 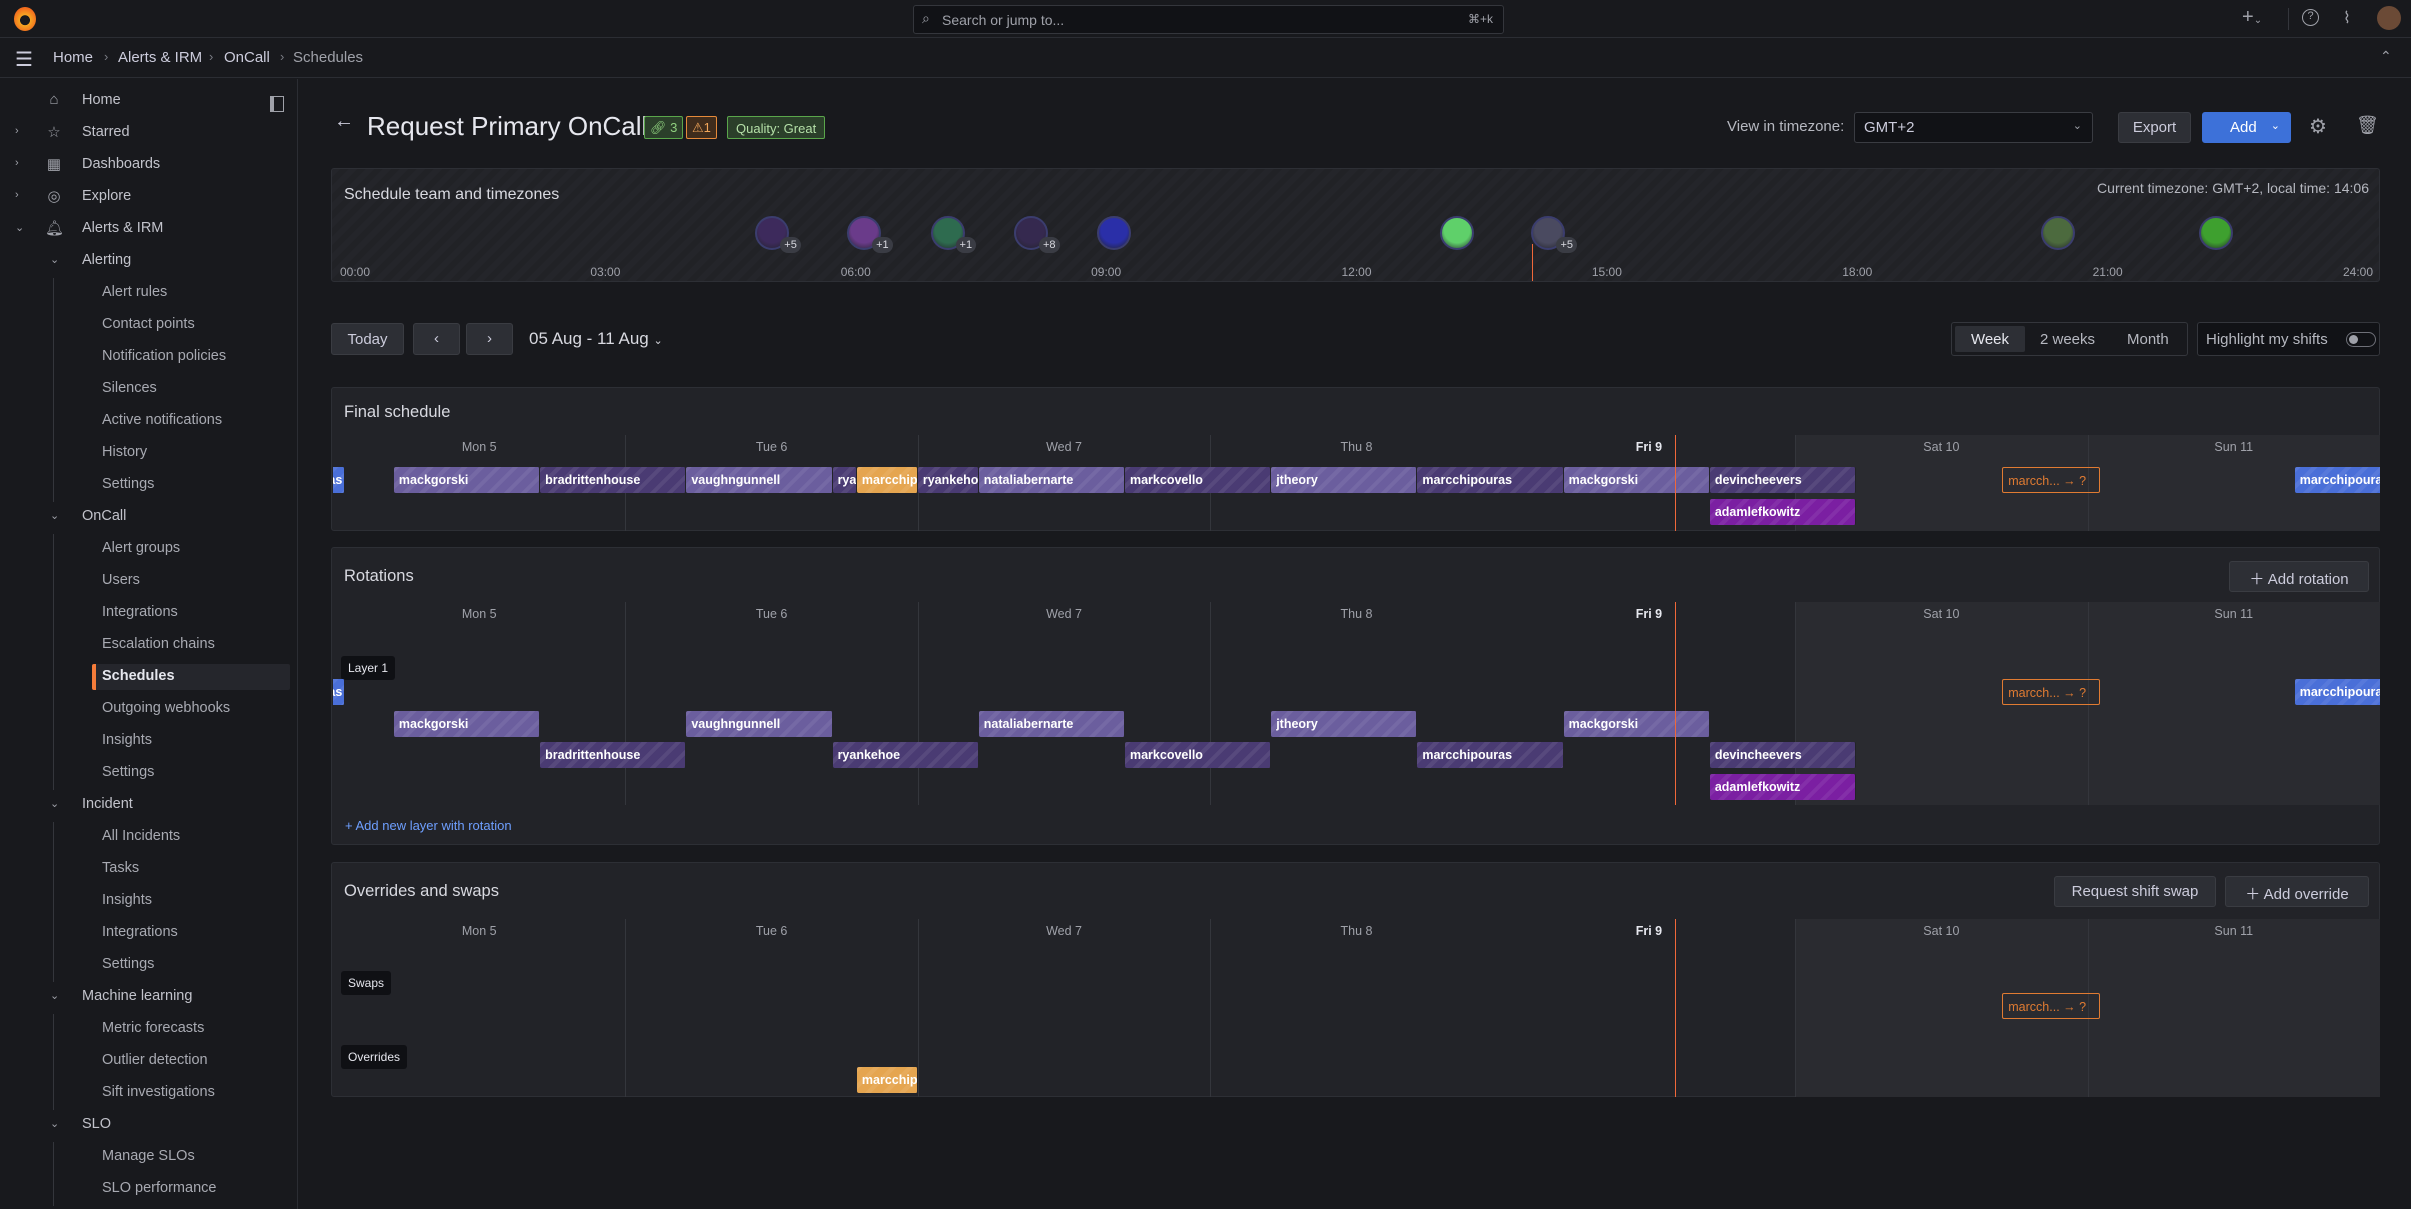 I want to click on linked-badge: 🔗︎ 3, so click(x=664, y=127).